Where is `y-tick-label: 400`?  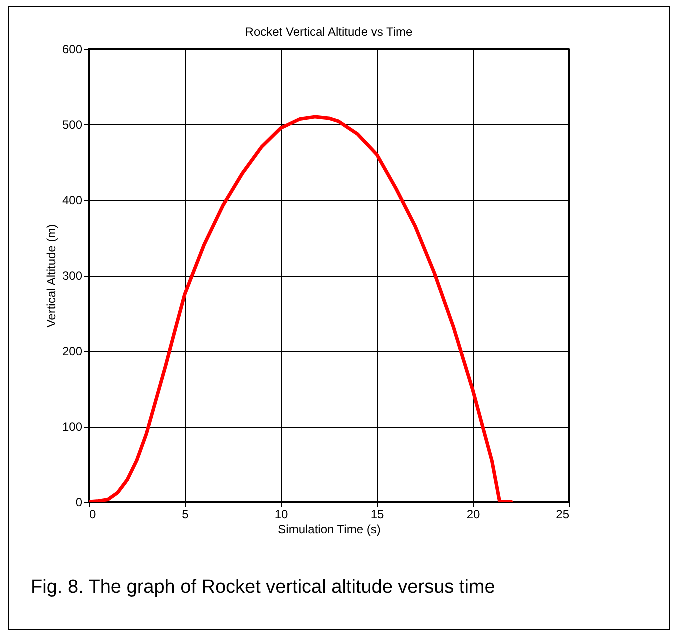 y-tick-label: 400 is located at coordinates (72, 201).